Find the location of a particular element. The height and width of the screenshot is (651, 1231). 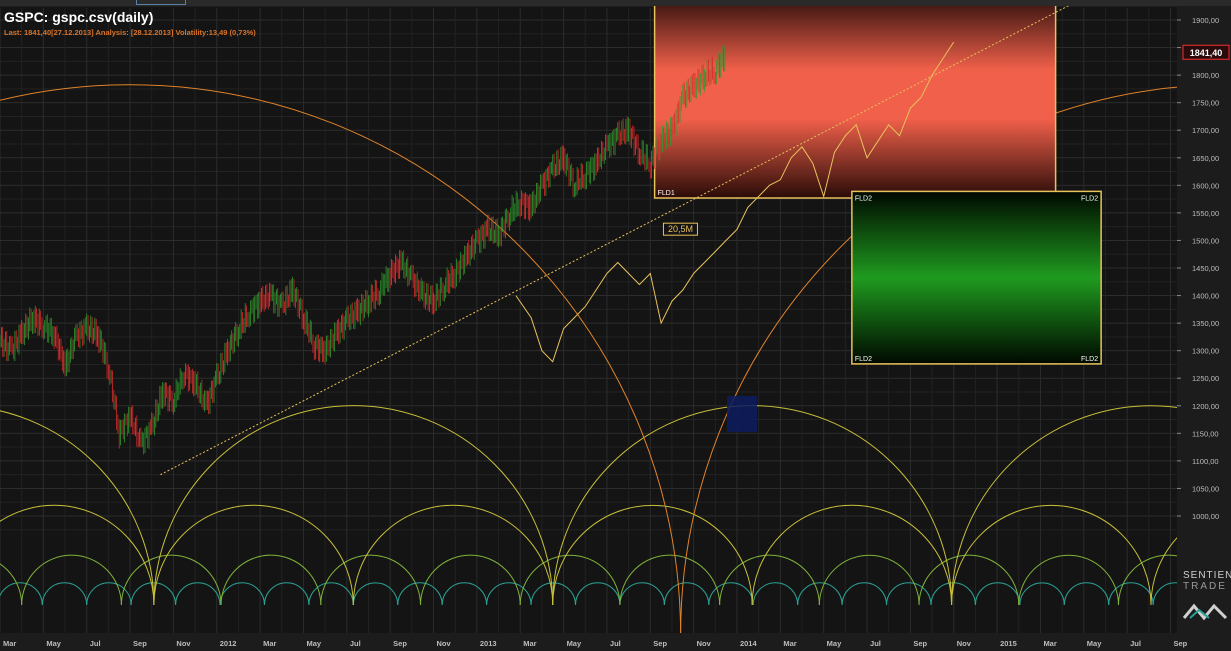

x-tick-label: 2012 is located at coordinates (228, 643).